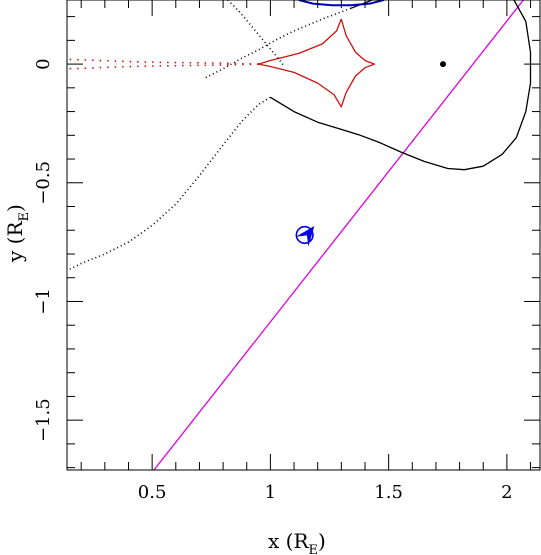  What do you see at coordinates (43, 63) in the screenshot?
I see `y-tick-label: 0` at bounding box center [43, 63].